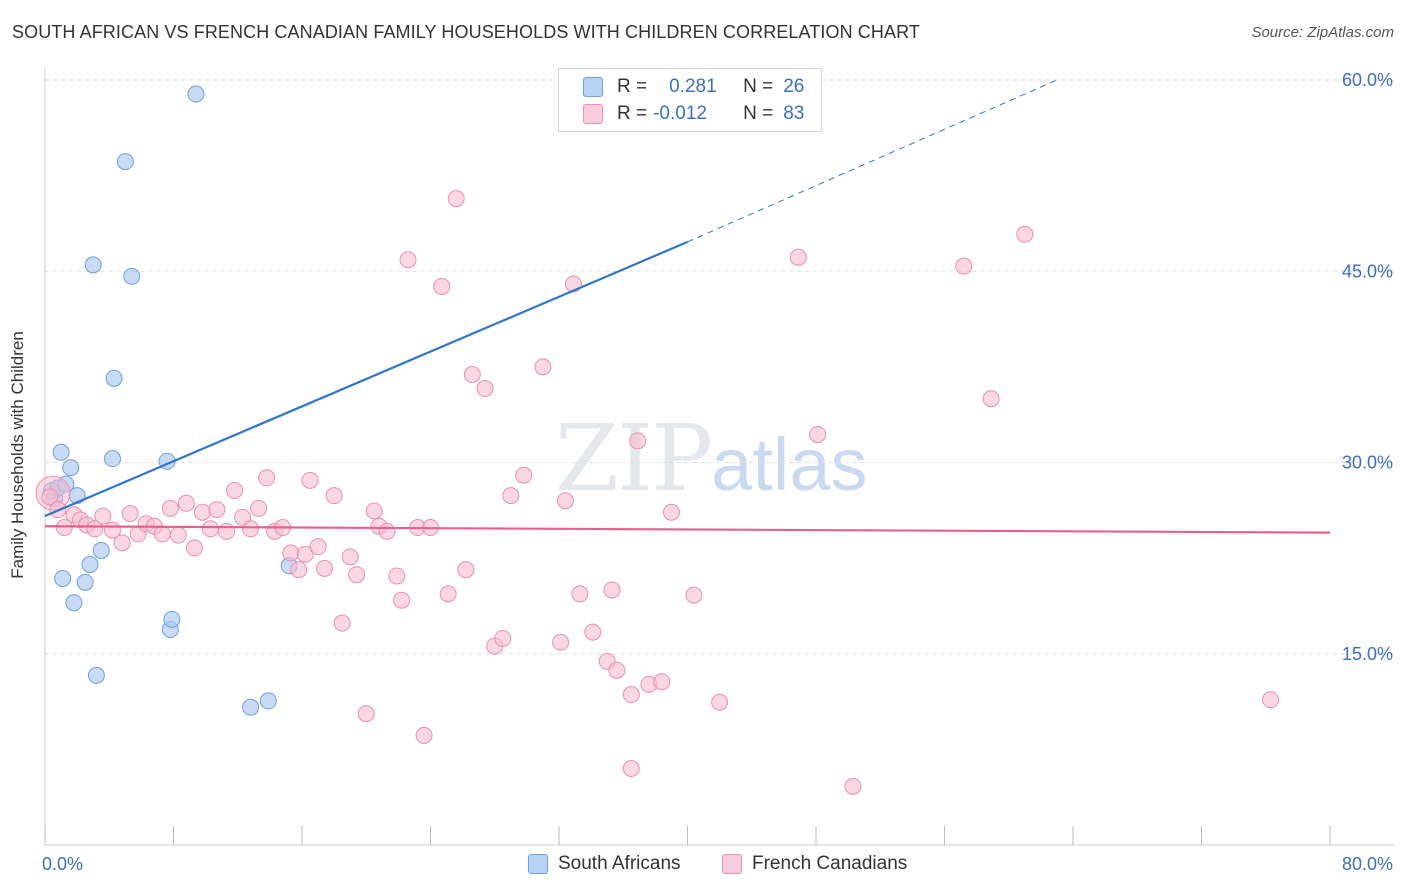 The image size is (1406, 892). What do you see at coordinates (680, 113) in the screenshot?
I see `legend-r-value: -0.012` at bounding box center [680, 113].